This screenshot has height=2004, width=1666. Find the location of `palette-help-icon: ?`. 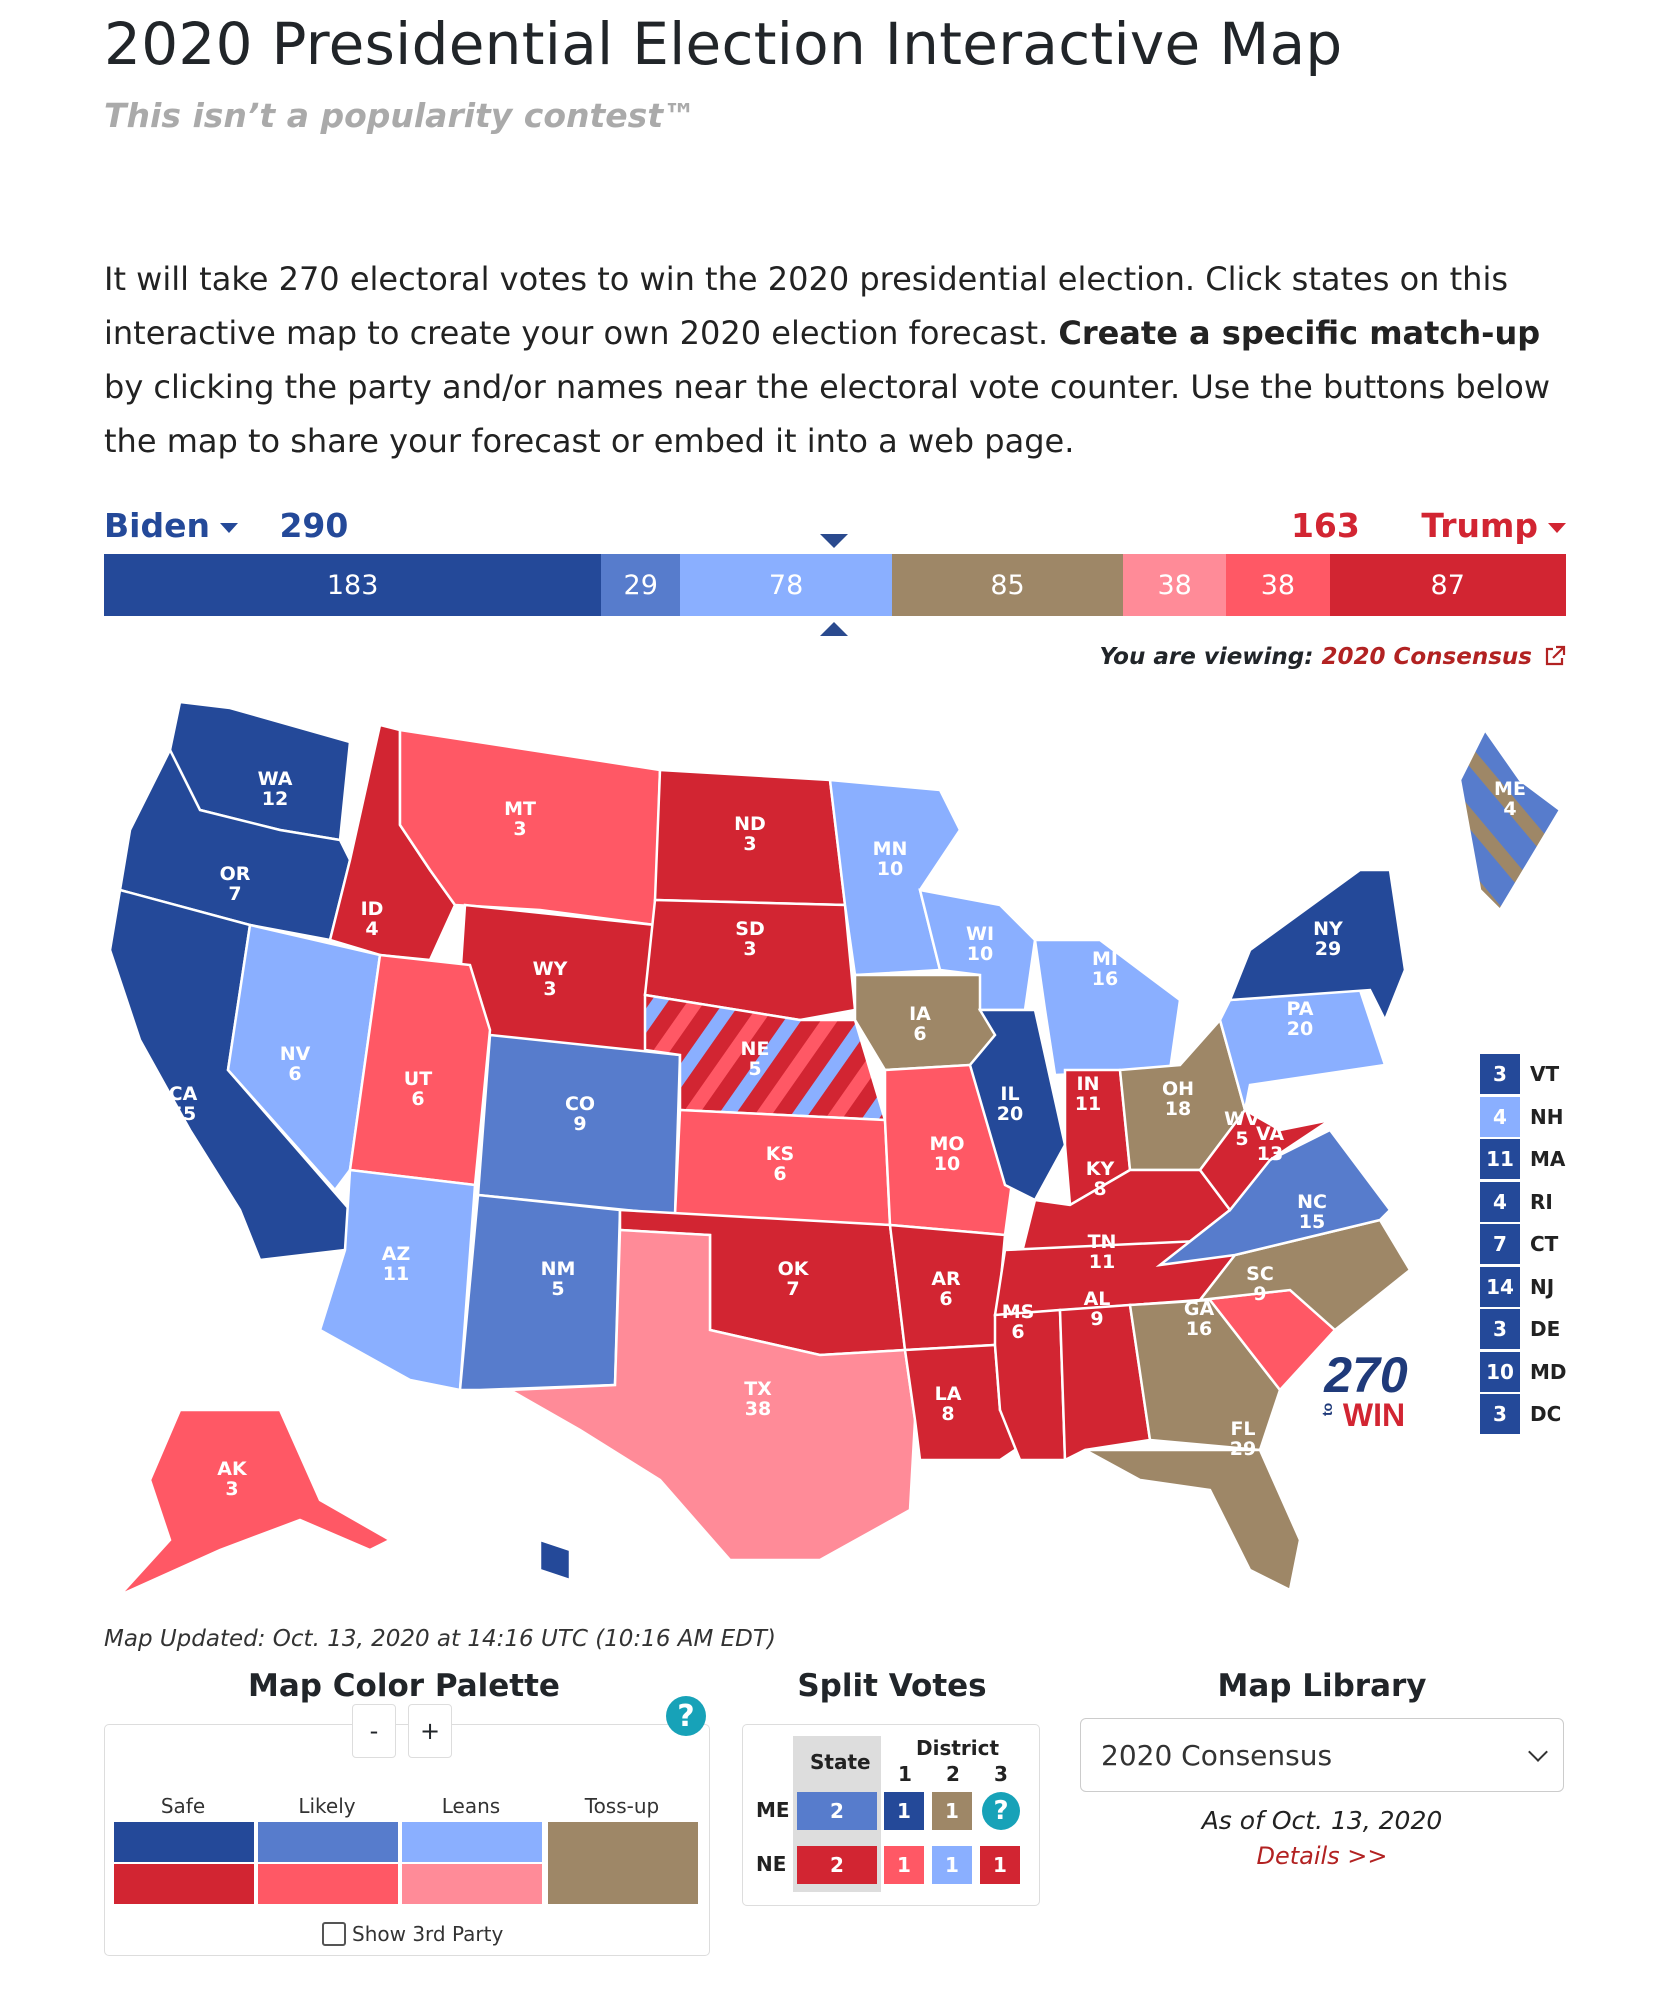

palette-help-icon: ? is located at coordinates (686, 1716).